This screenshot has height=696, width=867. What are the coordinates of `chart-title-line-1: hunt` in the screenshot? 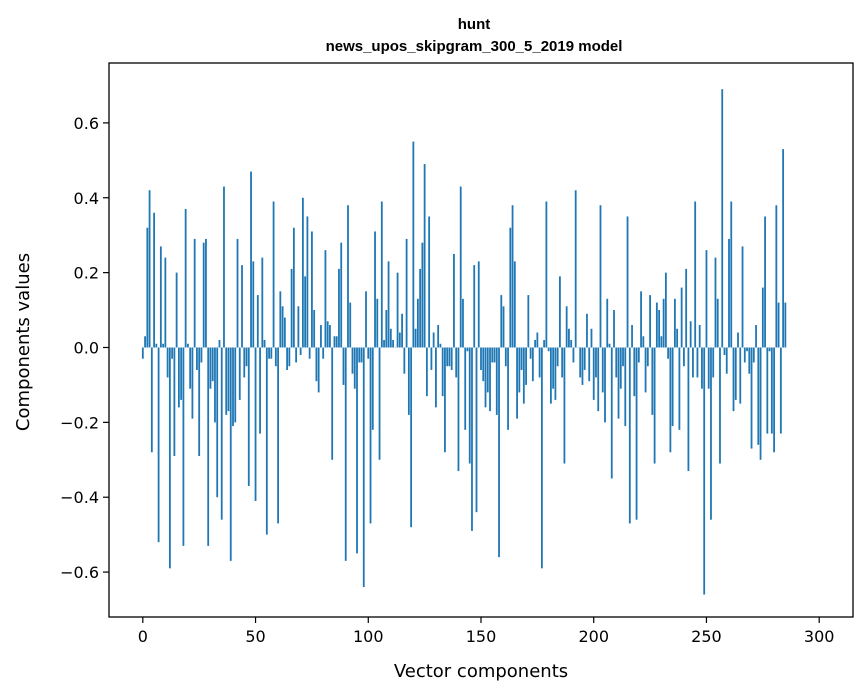 It's located at (474, 24).